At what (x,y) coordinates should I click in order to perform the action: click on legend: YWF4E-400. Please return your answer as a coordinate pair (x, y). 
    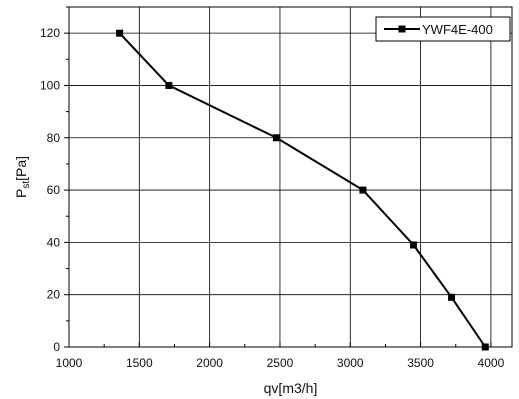
    Looking at the image, I should click on (443, 29).